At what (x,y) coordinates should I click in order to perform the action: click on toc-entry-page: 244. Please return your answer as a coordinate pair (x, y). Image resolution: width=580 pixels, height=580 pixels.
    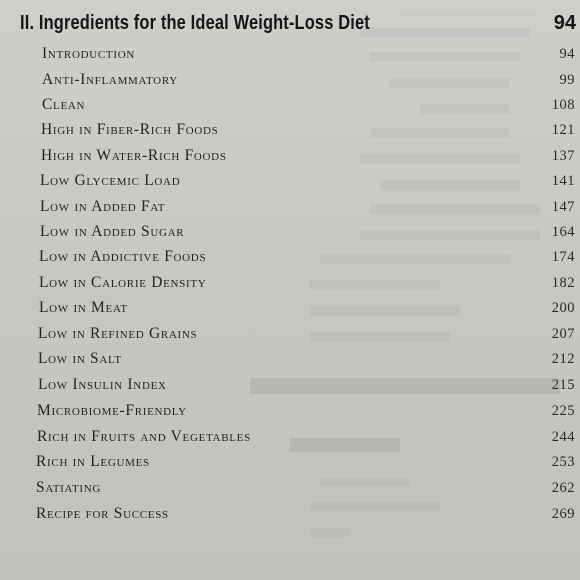
    Looking at the image, I should click on (563, 437).